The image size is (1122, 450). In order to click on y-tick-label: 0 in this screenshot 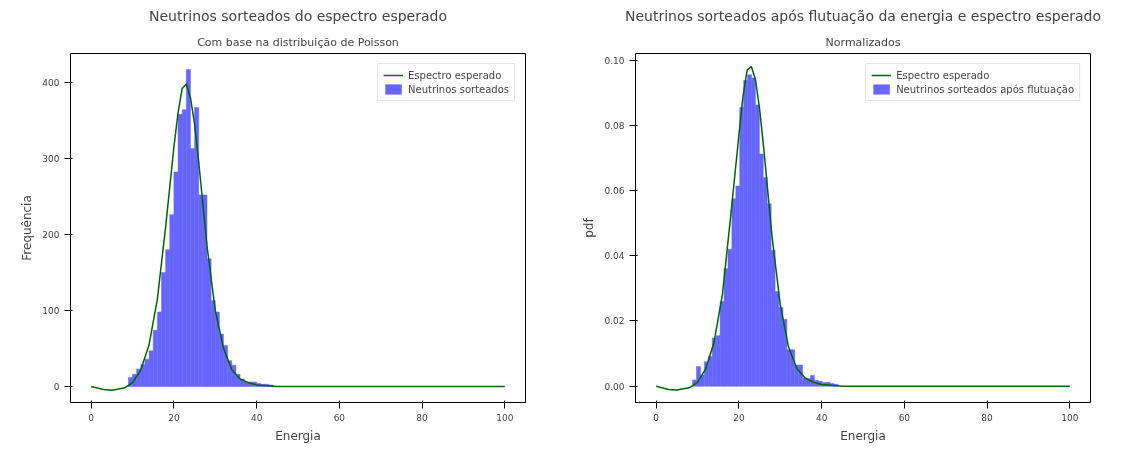, I will do `click(56, 387)`.